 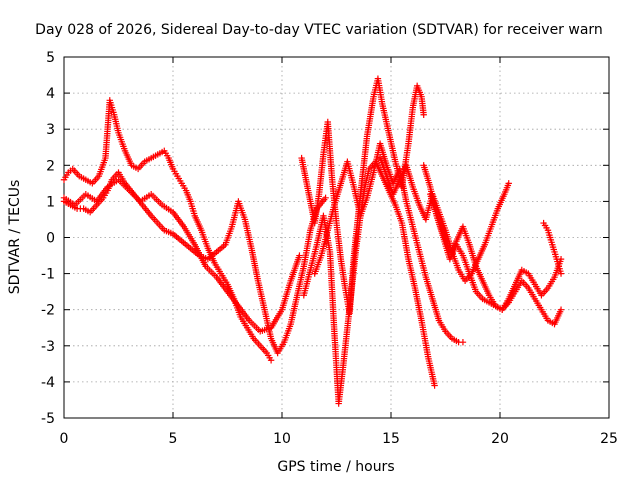 What do you see at coordinates (48, 311) in the screenshot?
I see `y-tick-label: -2` at bounding box center [48, 311].